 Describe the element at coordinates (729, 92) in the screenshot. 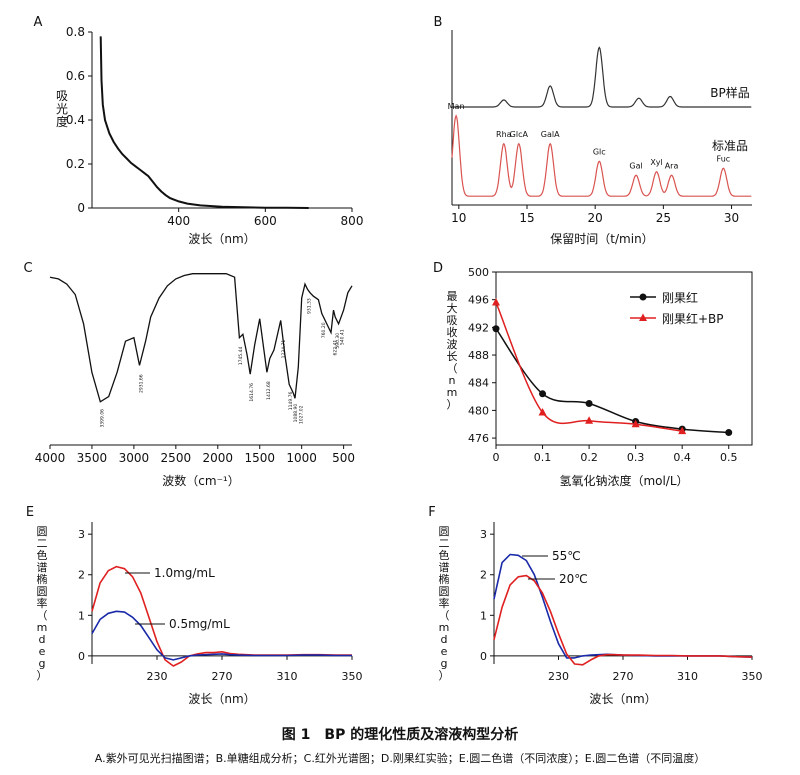

I see `series-label-sample: BP样品` at that location.